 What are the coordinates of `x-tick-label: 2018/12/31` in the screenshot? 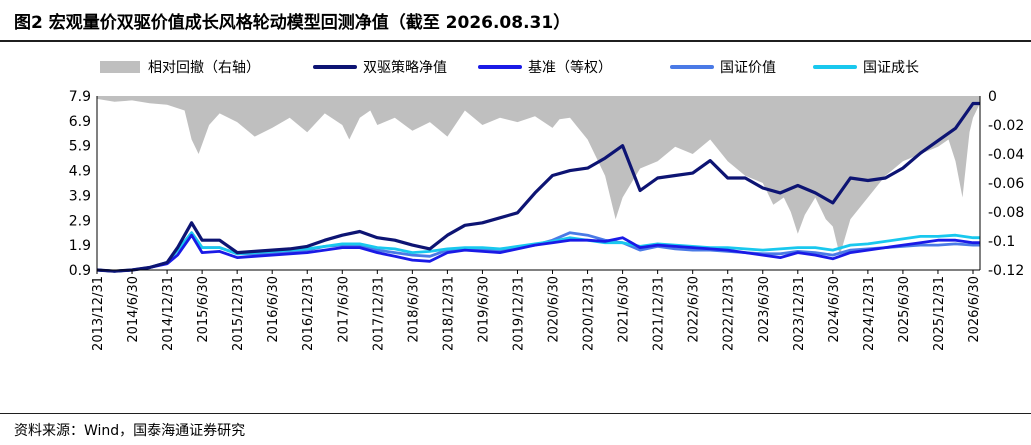 It's located at (448, 313).